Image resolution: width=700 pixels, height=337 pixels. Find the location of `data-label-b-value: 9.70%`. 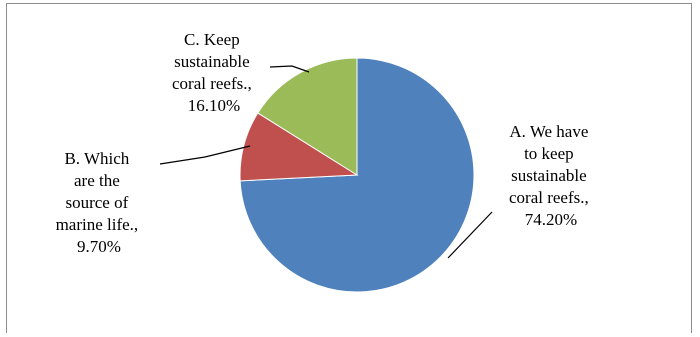

data-label-b-value: 9.70% is located at coordinates (99, 246).